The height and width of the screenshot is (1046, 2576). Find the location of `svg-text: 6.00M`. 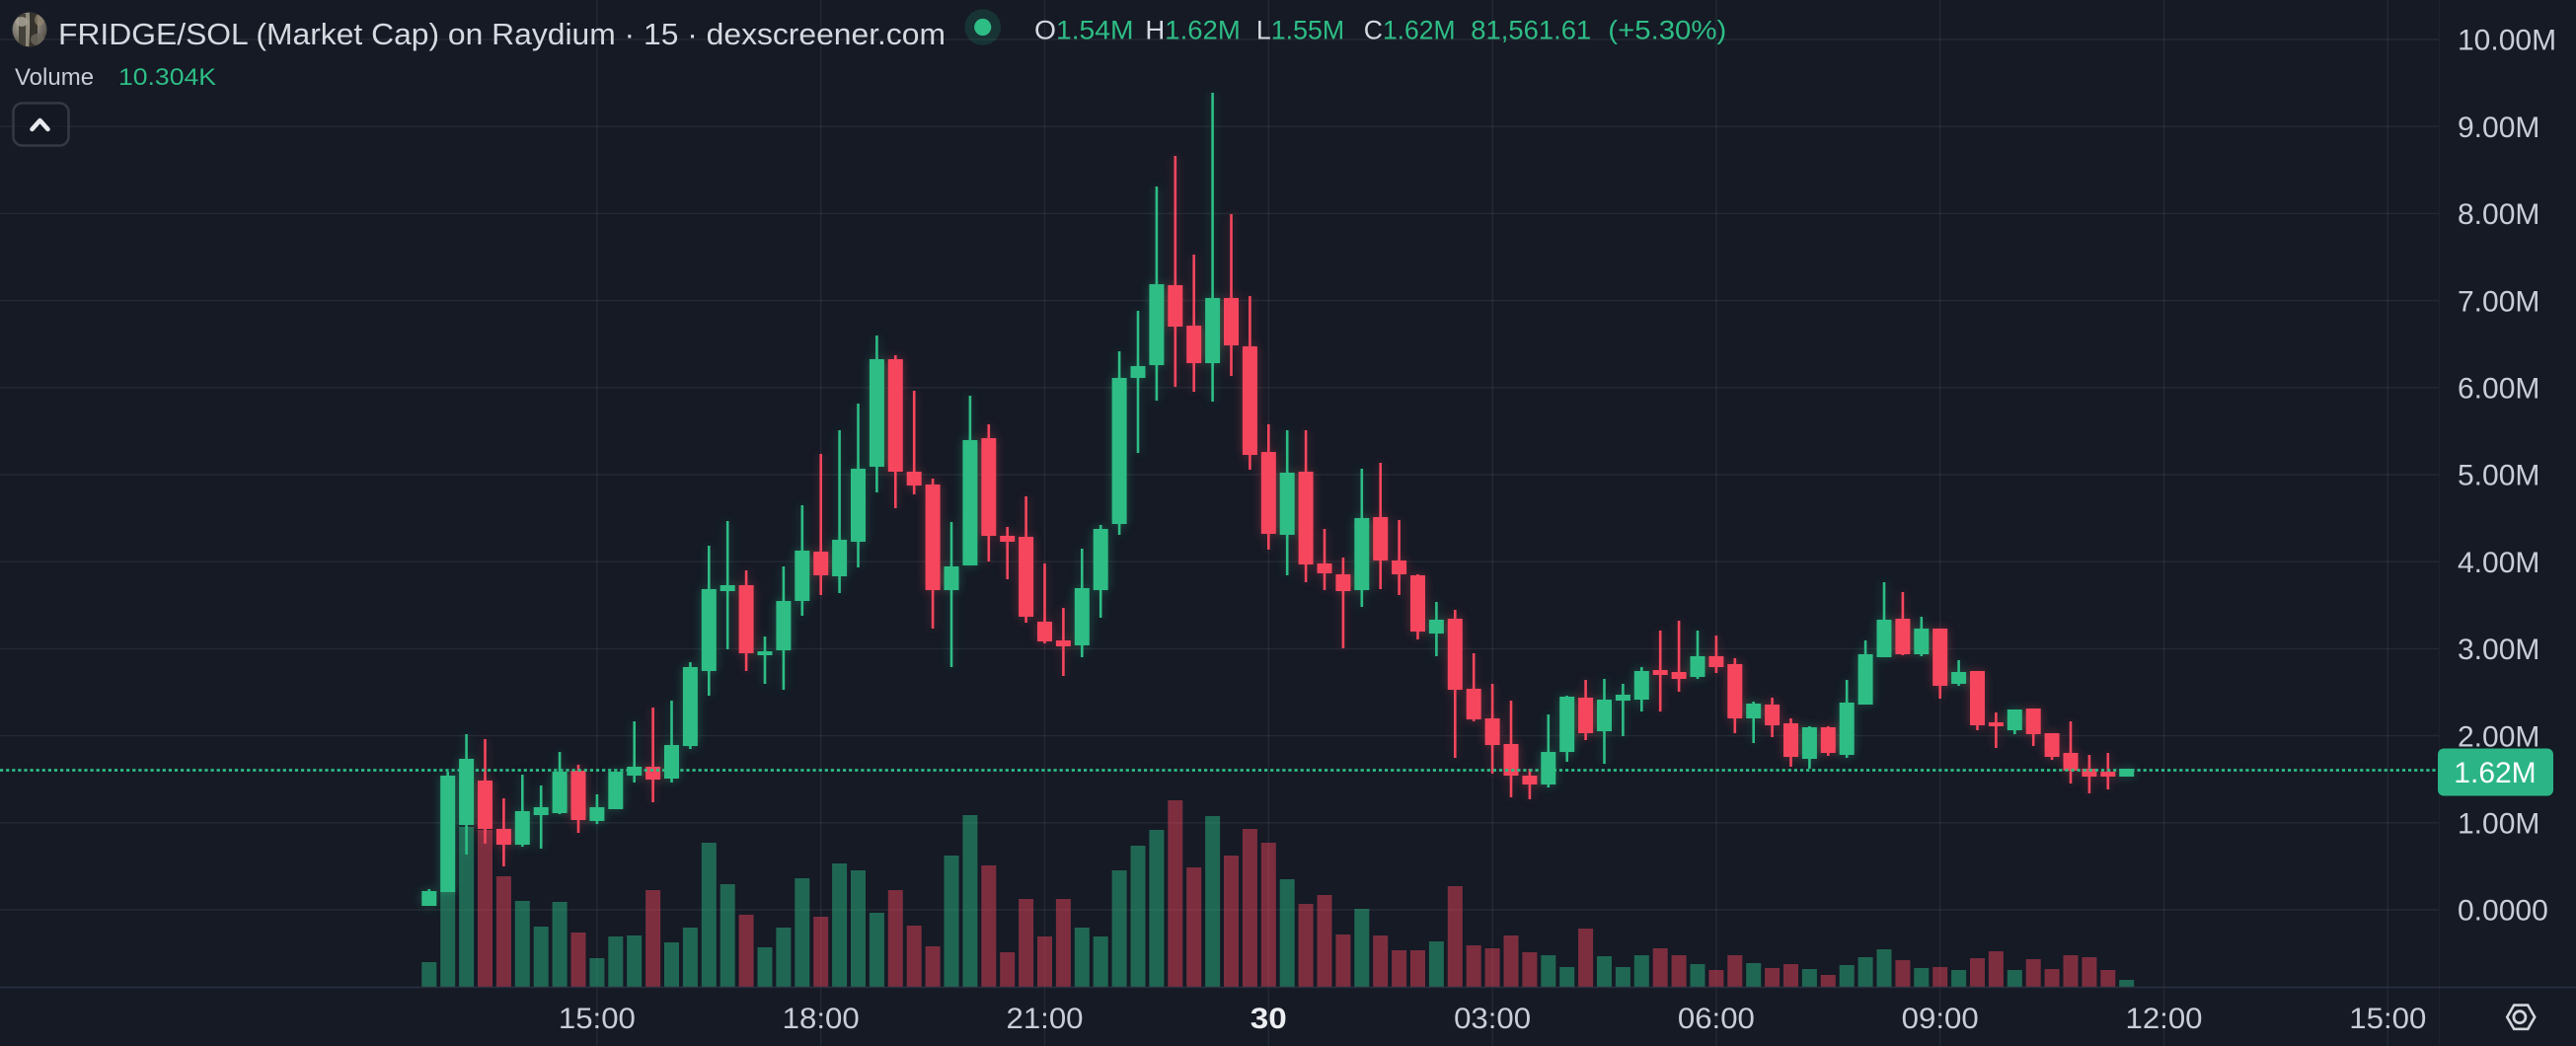

svg-text: 6.00M is located at coordinates (2498, 390).